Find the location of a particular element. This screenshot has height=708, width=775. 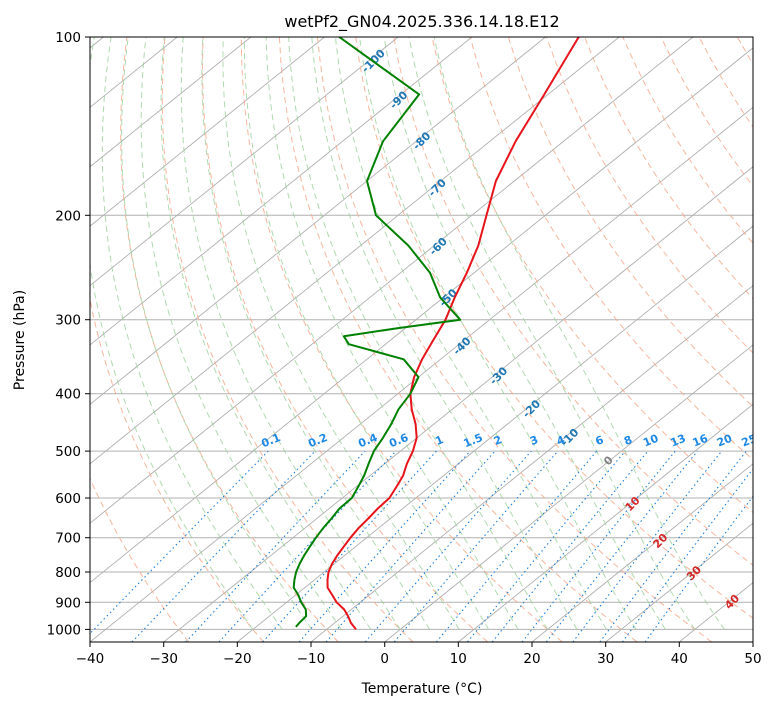

mixing-ratio-label: 16 is located at coordinates (700, 441).